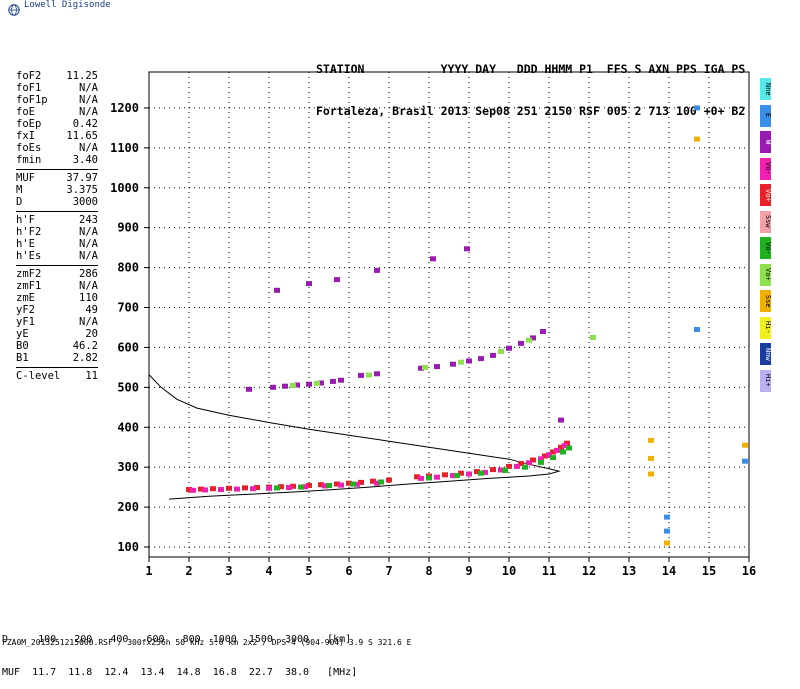  Describe the element at coordinates (57, 88) in the screenshot. I see `param-row: foF1 N/A` at that location.